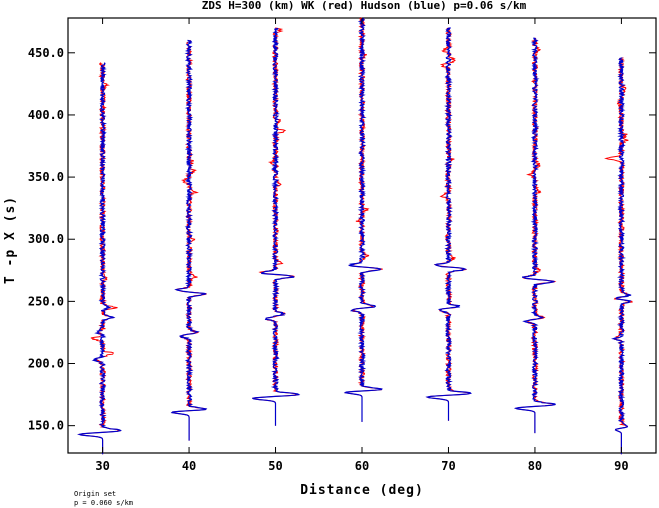  I want to click on y-tick-label: 200.0, so click(46, 364).